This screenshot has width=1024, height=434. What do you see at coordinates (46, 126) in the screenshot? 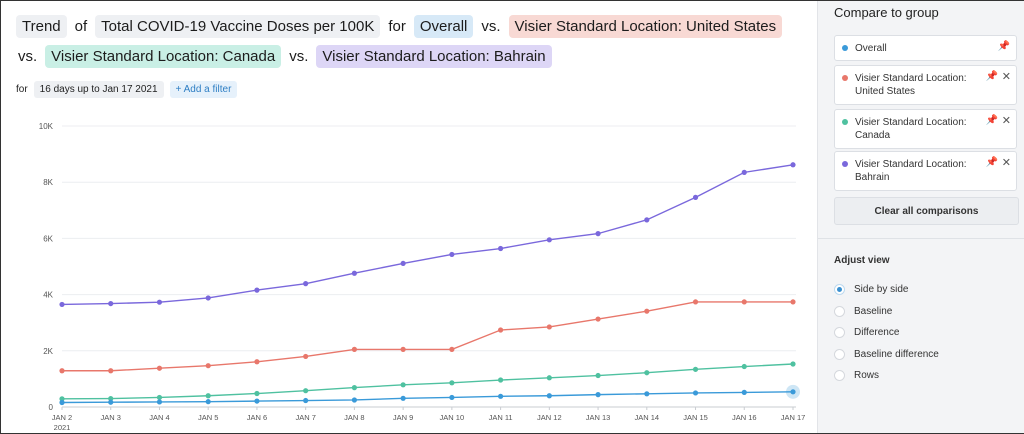
I see `y-tick-label: 10K` at bounding box center [46, 126].